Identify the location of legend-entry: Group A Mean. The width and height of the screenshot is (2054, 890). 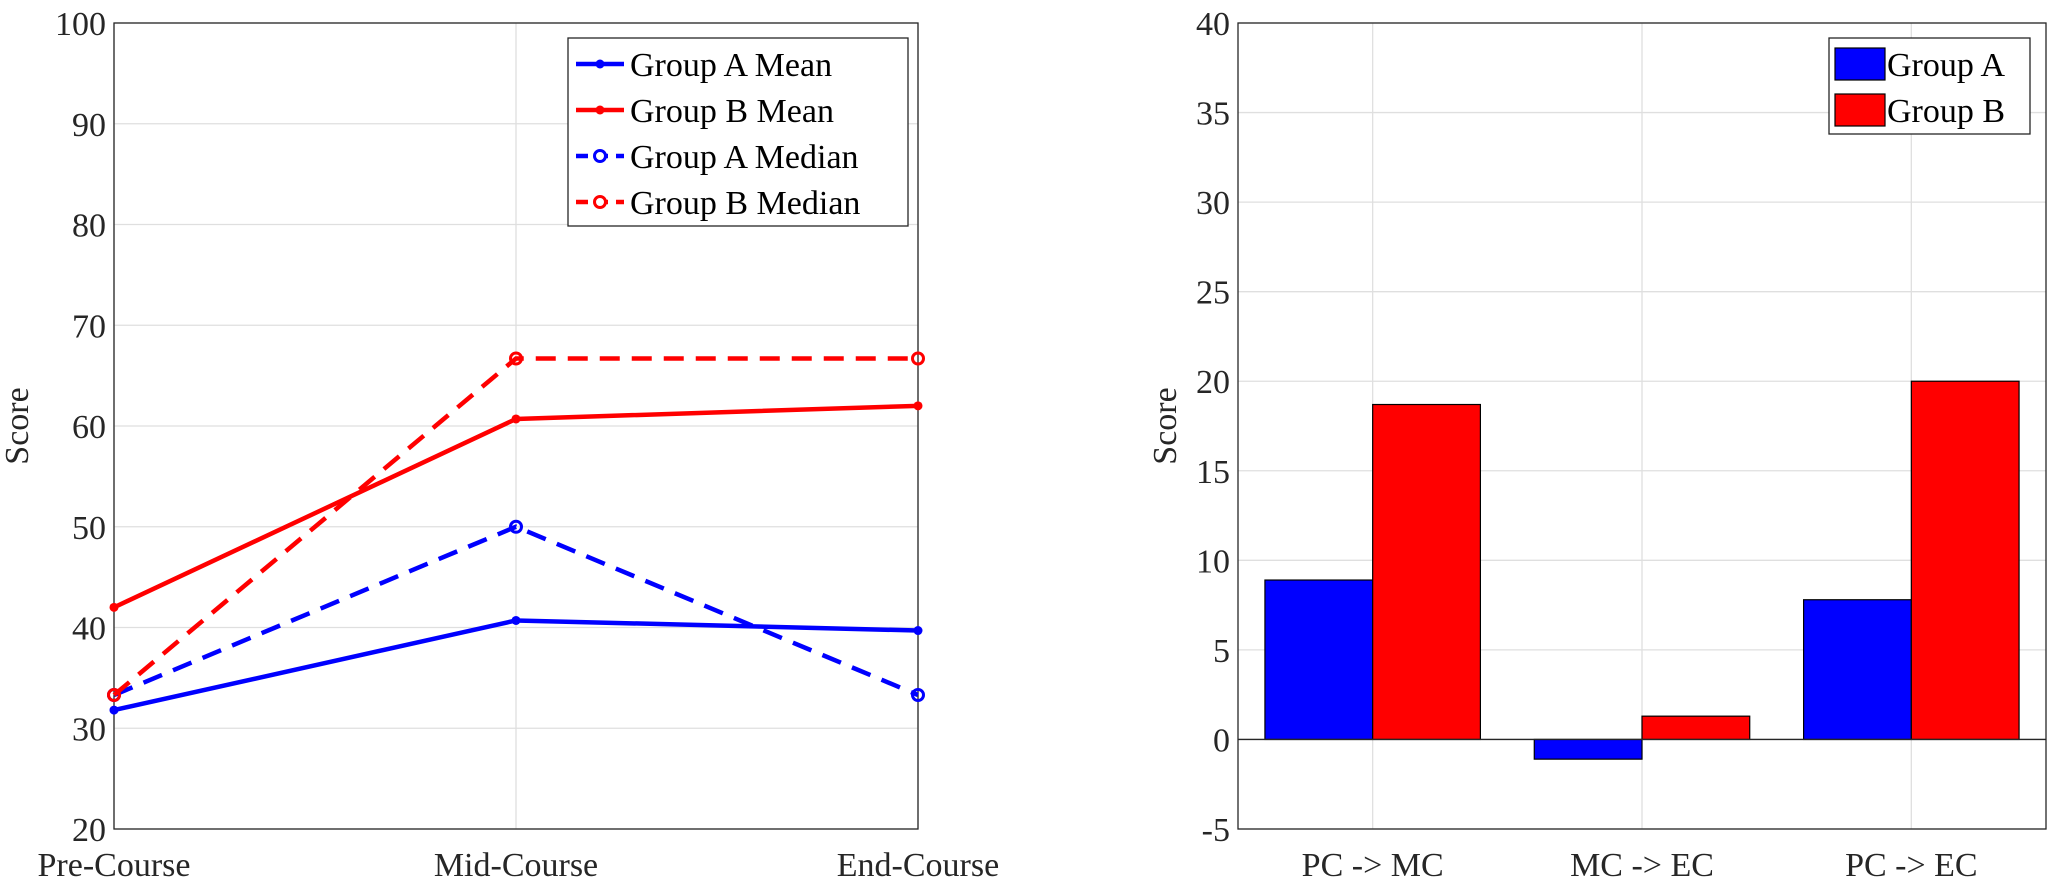
(731, 65).